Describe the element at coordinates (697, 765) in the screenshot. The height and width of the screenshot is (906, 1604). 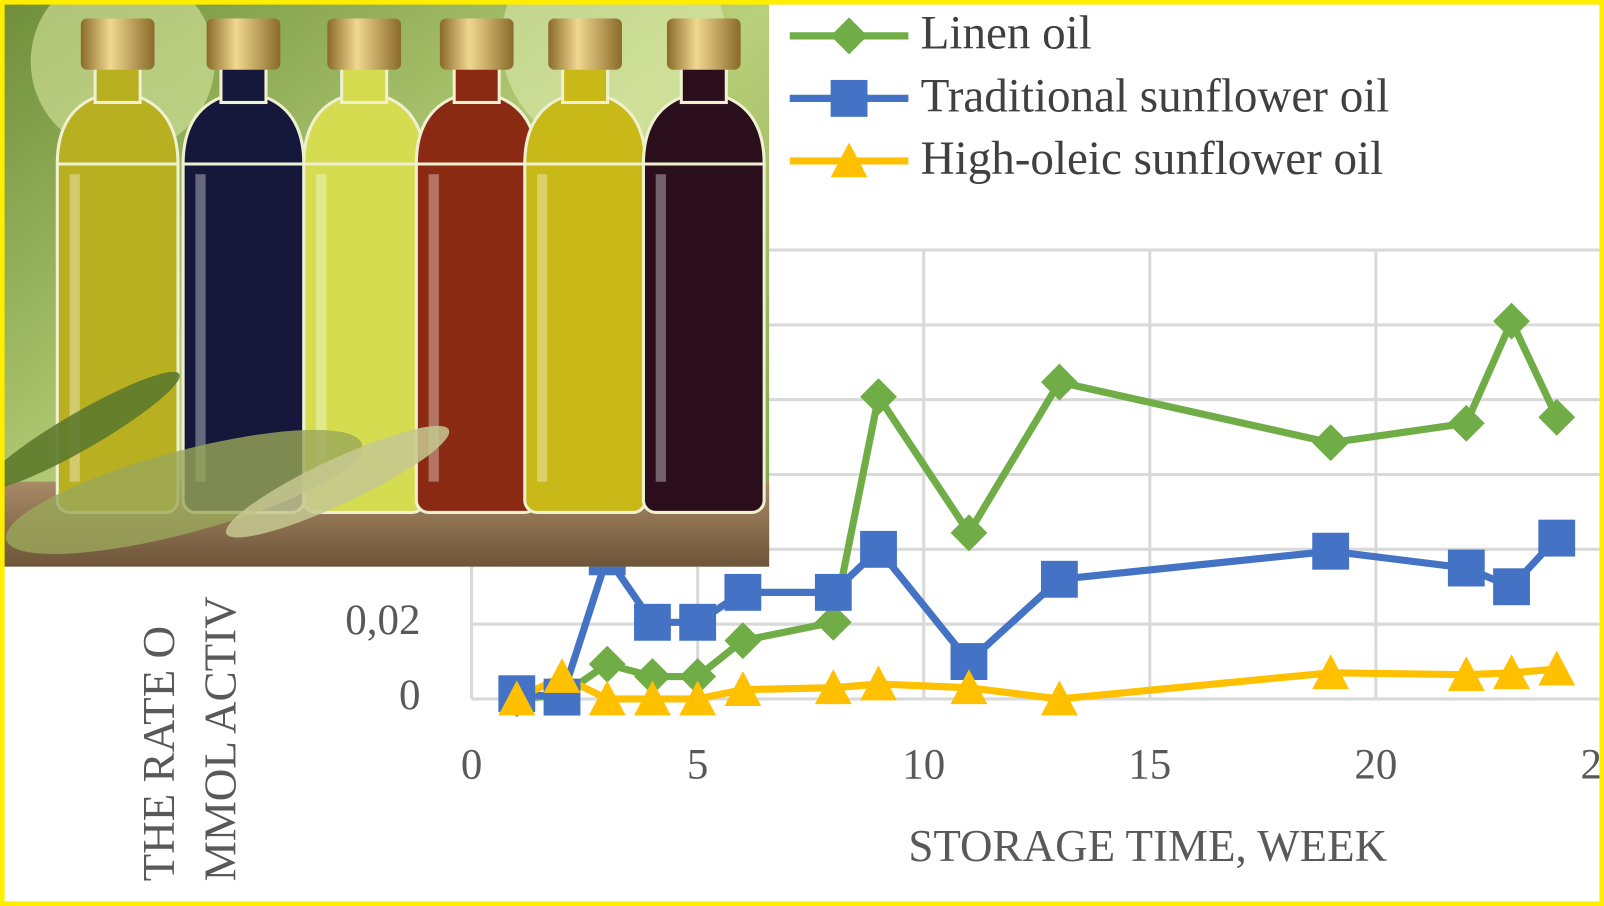
I see `x-tick-label: 5` at that location.